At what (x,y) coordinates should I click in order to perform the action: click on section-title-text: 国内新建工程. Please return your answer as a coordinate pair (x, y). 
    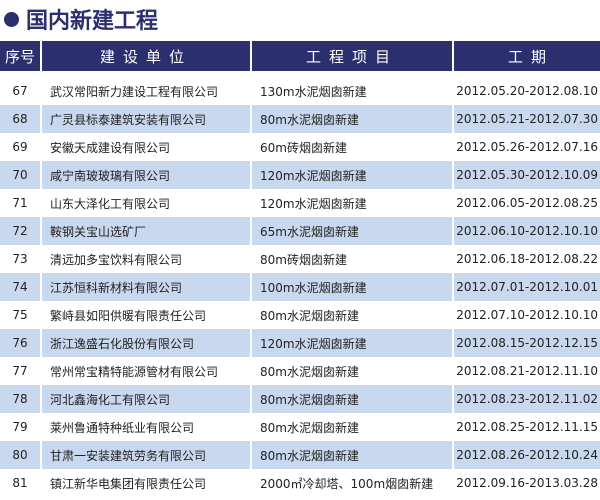
    Looking at the image, I should click on (92, 21).